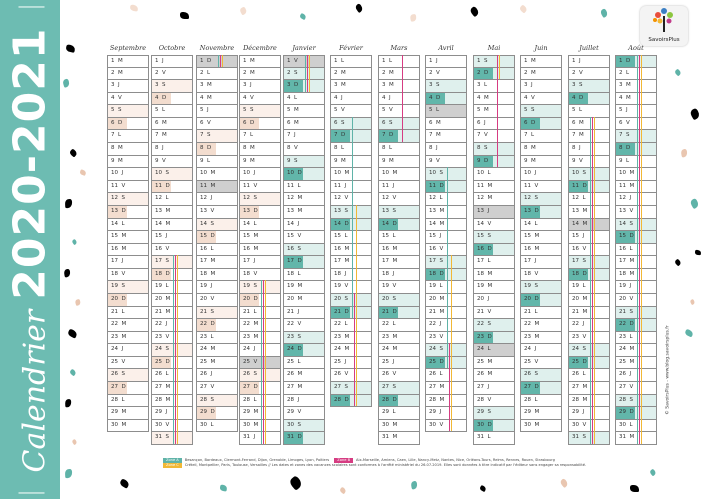  Describe the element at coordinates (31, 7) in the screenshot. I see `divider` at that location.